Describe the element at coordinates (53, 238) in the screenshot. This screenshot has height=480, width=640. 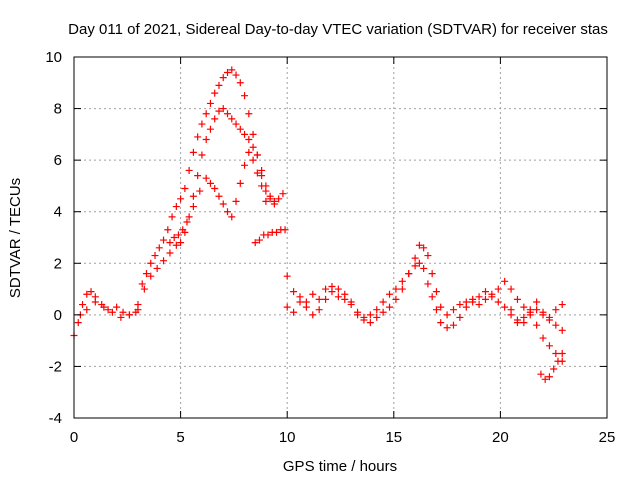
I see `y-tick-labels: -4 -2 0 2 4 6 8 10` at that location.